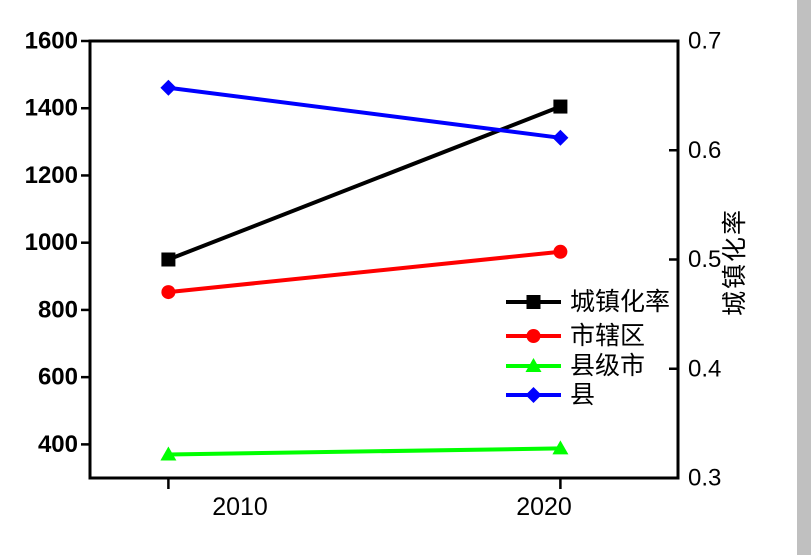 The width and height of the screenshot is (811, 555). What do you see at coordinates (51, 175) in the screenshot?
I see `left-axis-tick-label: 1200` at bounding box center [51, 175].